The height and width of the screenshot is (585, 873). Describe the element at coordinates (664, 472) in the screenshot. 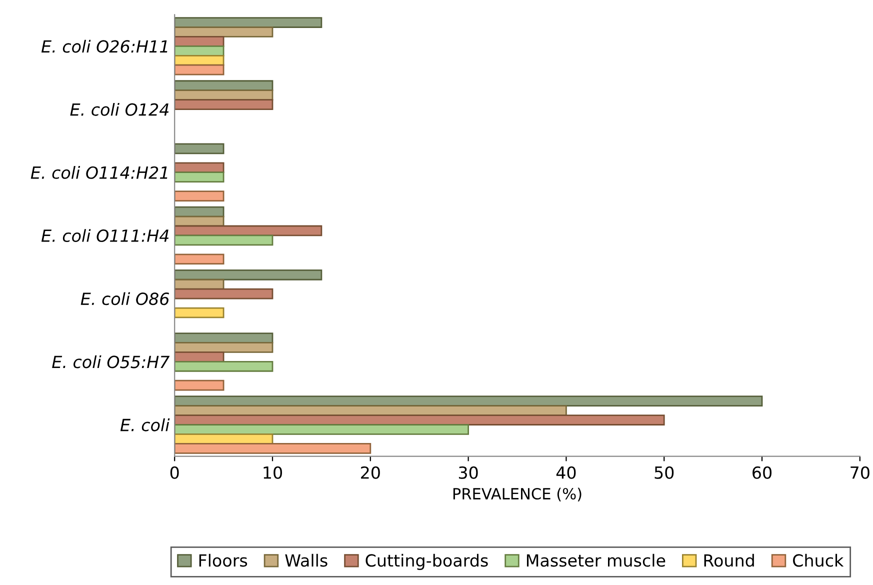

I see `x-tick-label: 50` at that location.